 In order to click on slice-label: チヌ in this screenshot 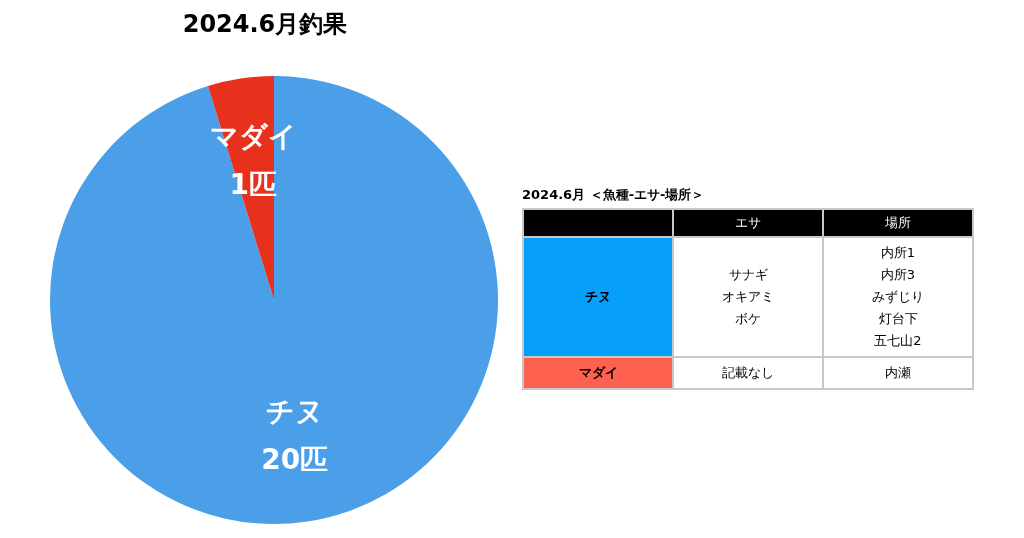, I will do `click(294, 411)`.